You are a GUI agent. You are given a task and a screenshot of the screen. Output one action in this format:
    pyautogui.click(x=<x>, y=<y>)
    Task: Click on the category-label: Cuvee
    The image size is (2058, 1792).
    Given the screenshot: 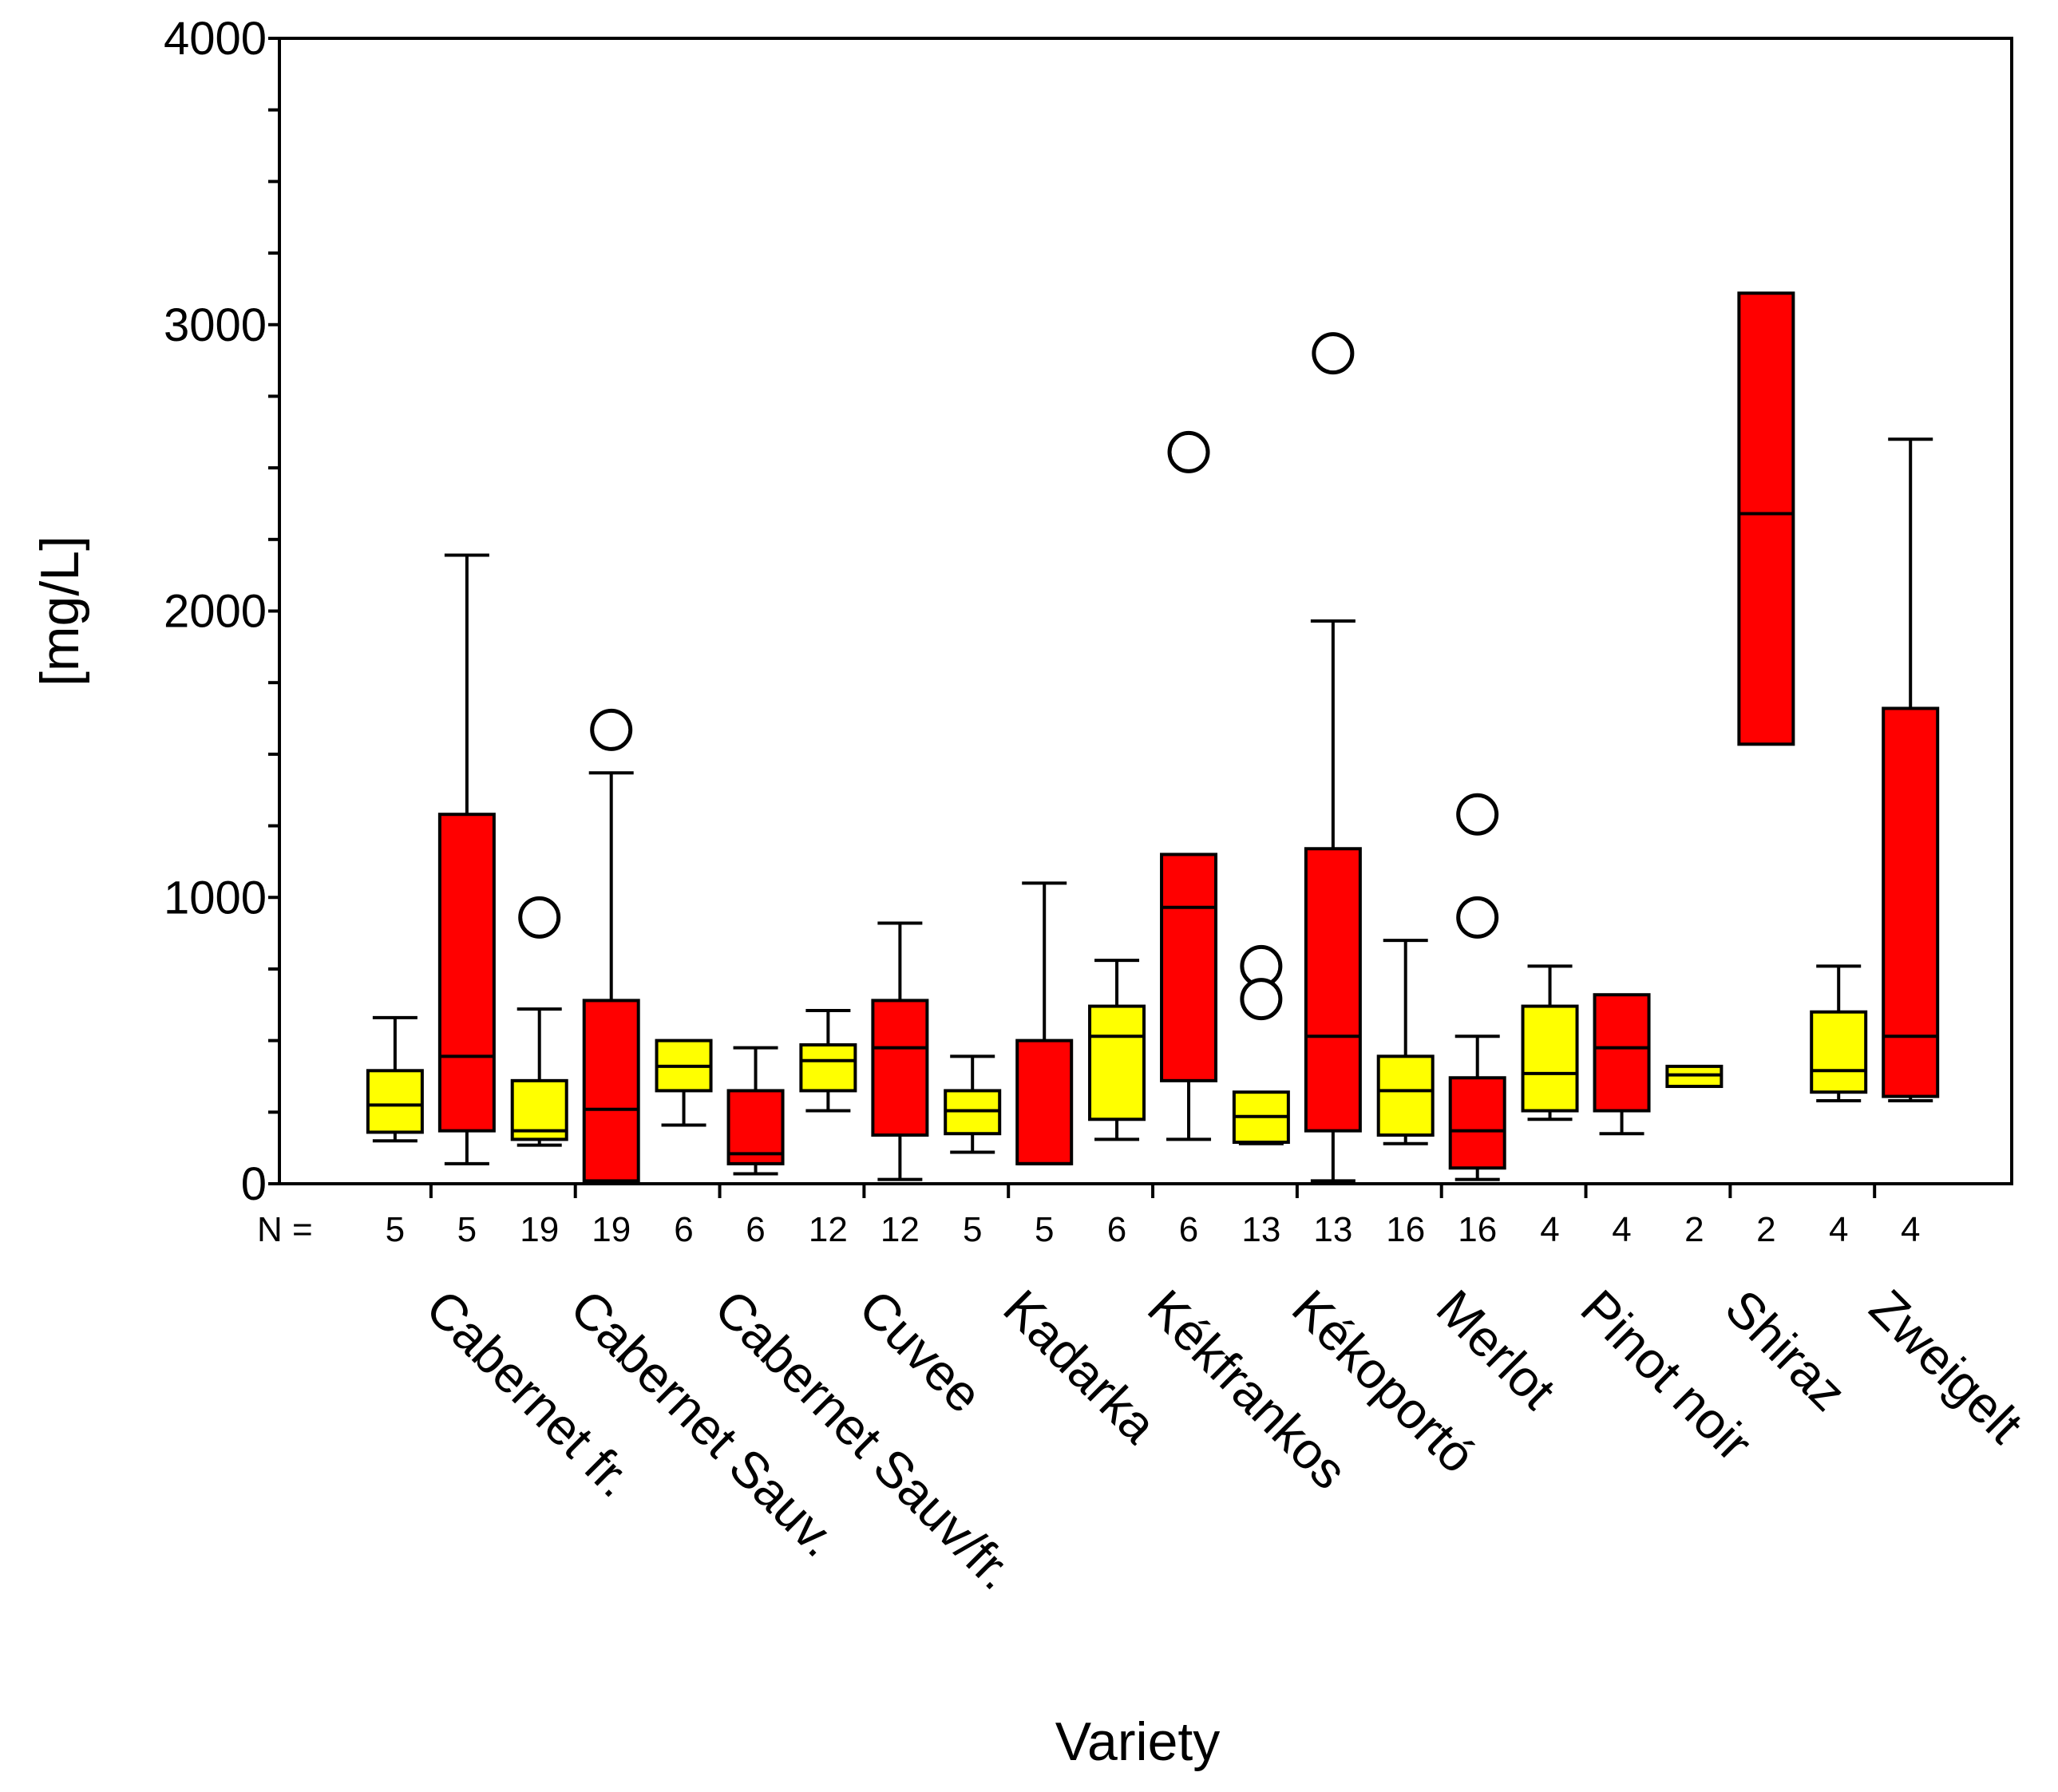 What is the action you would take?
    pyautogui.click(x=921, y=1351)
    